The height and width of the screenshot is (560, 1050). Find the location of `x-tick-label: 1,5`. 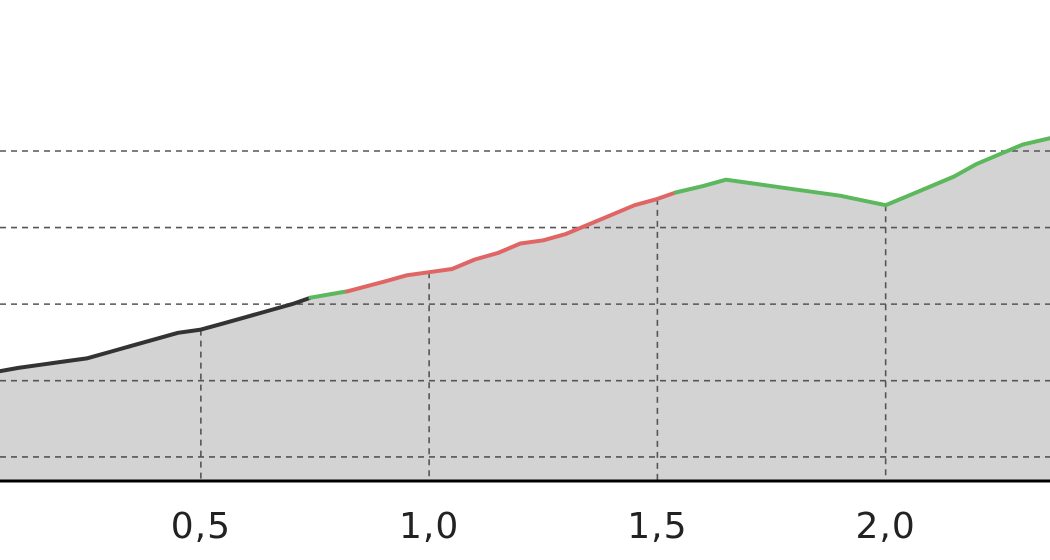

x-tick-label: 1,5 is located at coordinates (657, 526).